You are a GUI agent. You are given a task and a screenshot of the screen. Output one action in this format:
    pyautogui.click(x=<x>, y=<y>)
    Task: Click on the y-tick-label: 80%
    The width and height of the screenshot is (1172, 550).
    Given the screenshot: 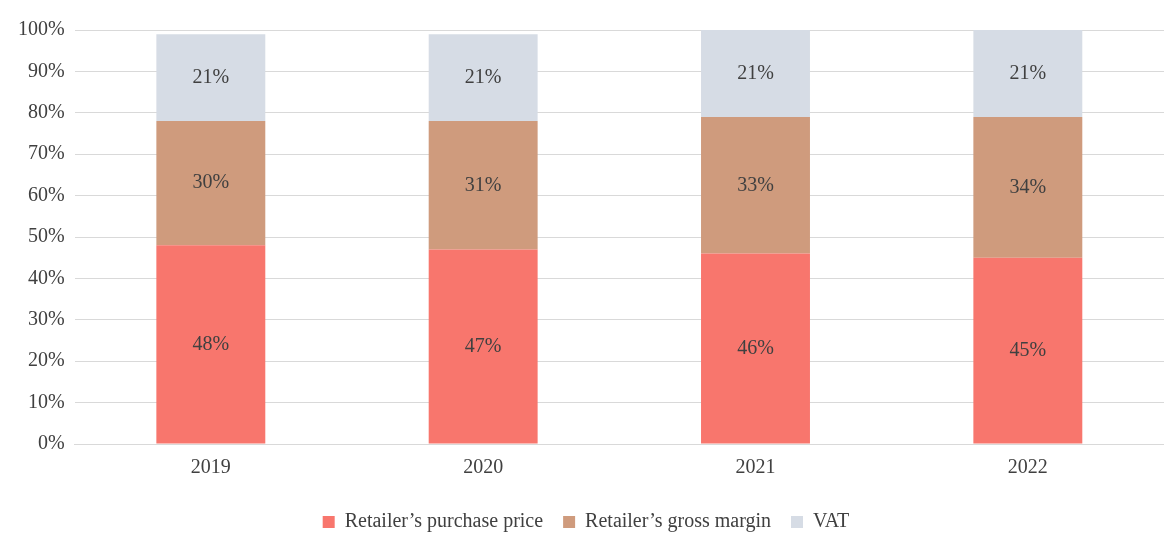 What is the action you would take?
    pyautogui.click(x=46, y=111)
    